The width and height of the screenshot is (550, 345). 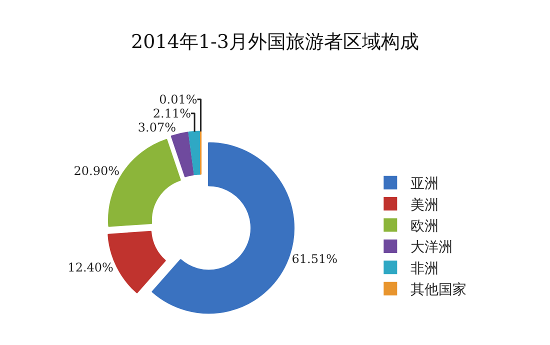 I want to click on data-label: 0.01%, so click(x=178, y=99).